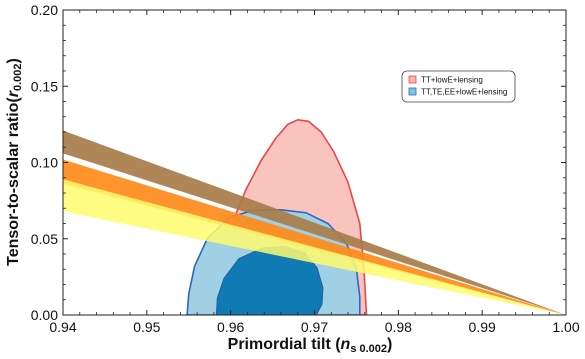 The width and height of the screenshot is (585, 359). Describe the element at coordinates (62, 327) in the screenshot. I see `x-tick-label: 0.94` at that location.